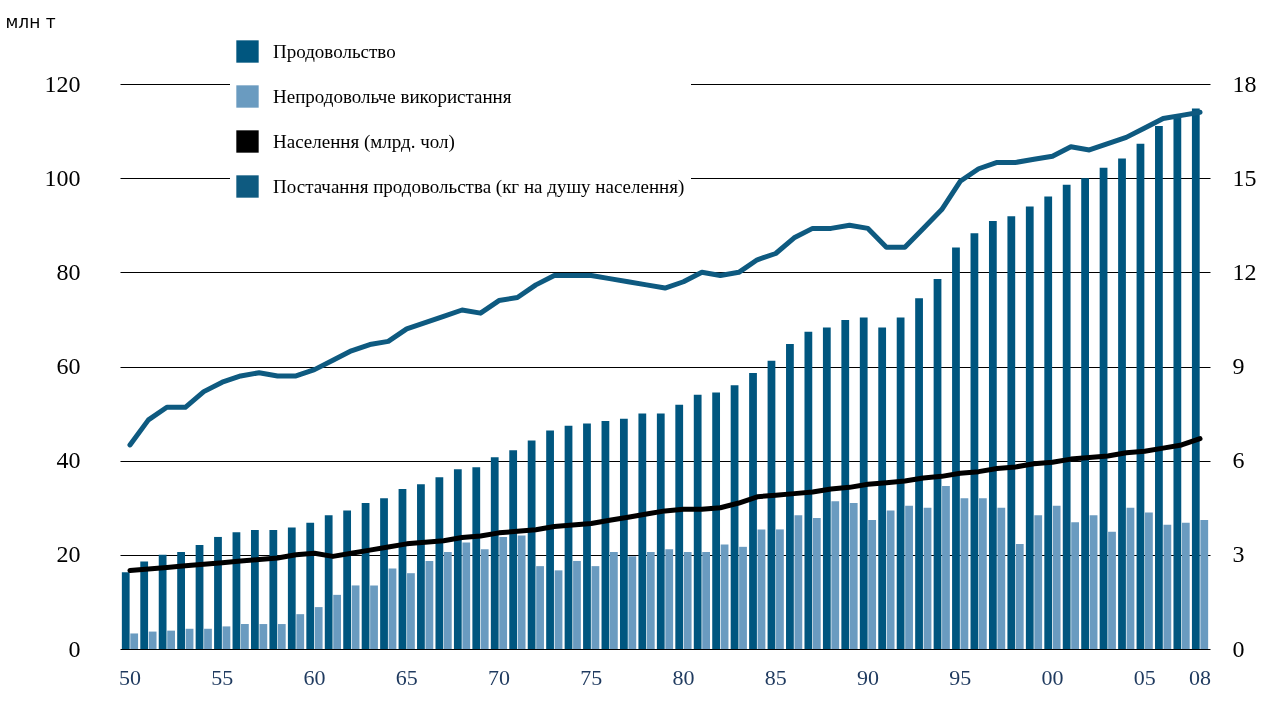 The image size is (1287, 711). I want to click on y-tick-label: 40, so click(68, 460).